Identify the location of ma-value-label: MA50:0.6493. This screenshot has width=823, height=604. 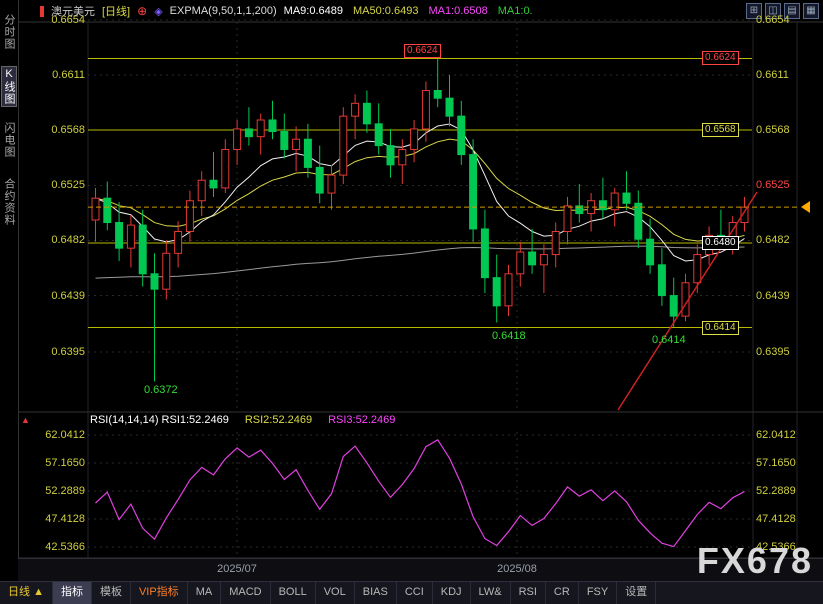
(386, 11).